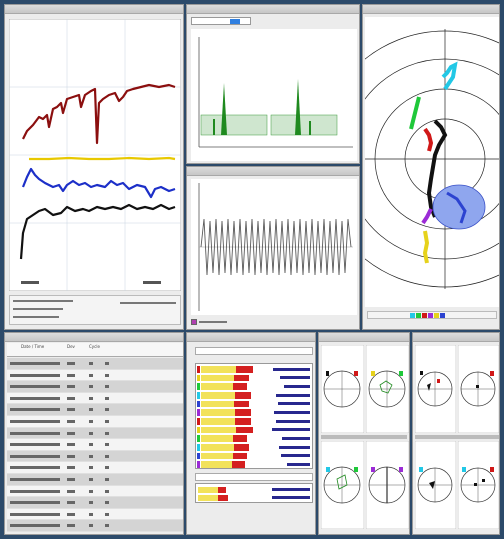 The width and height of the screenshot is (504, 539). Describe the element at coordinates (342, 389) in the screenshot. I see `mini-polar-a1` at that location.